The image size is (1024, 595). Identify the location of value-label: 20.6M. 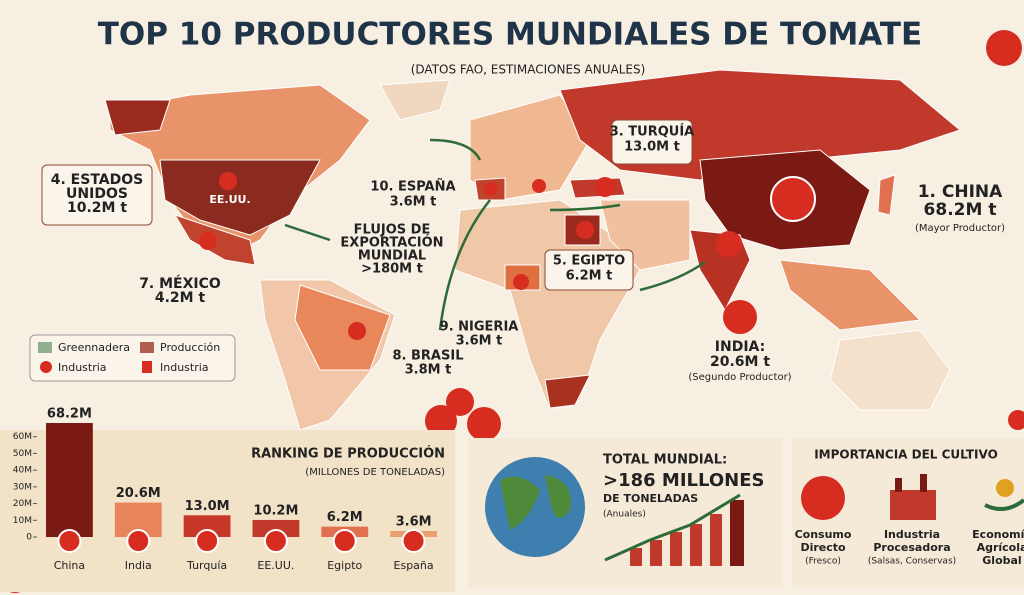
(138, 493).